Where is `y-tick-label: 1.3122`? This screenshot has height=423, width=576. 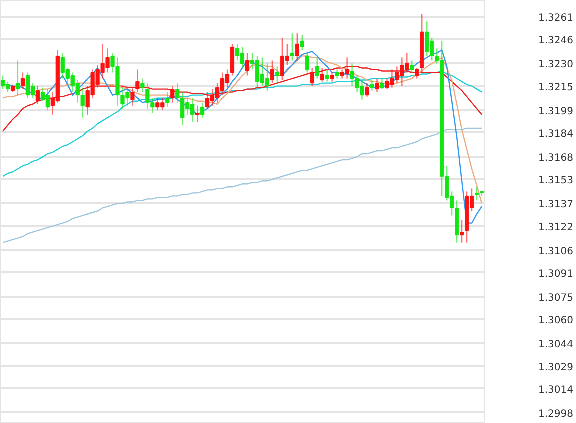
y-tick-label: 1.3122 is located at coordinates (556, 228).